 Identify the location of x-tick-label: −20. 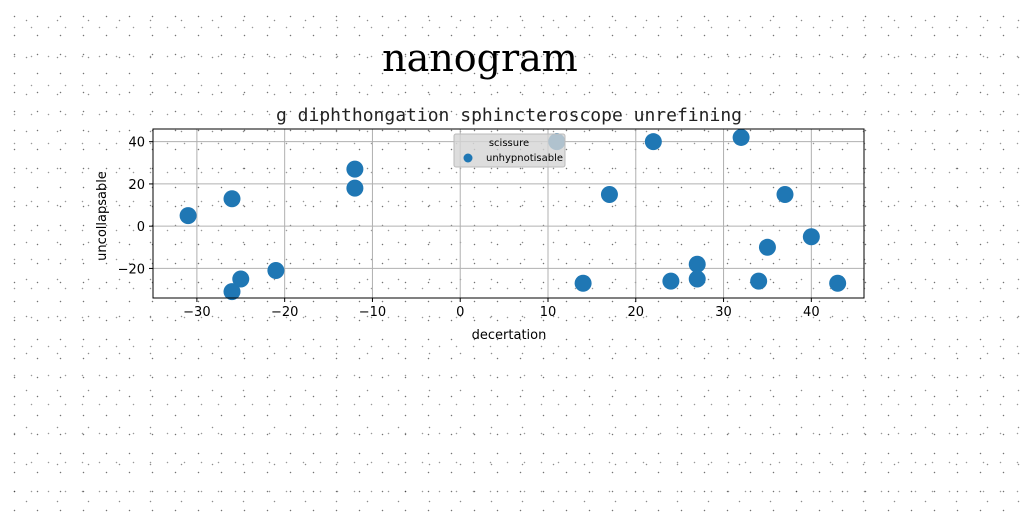
(284, 312).